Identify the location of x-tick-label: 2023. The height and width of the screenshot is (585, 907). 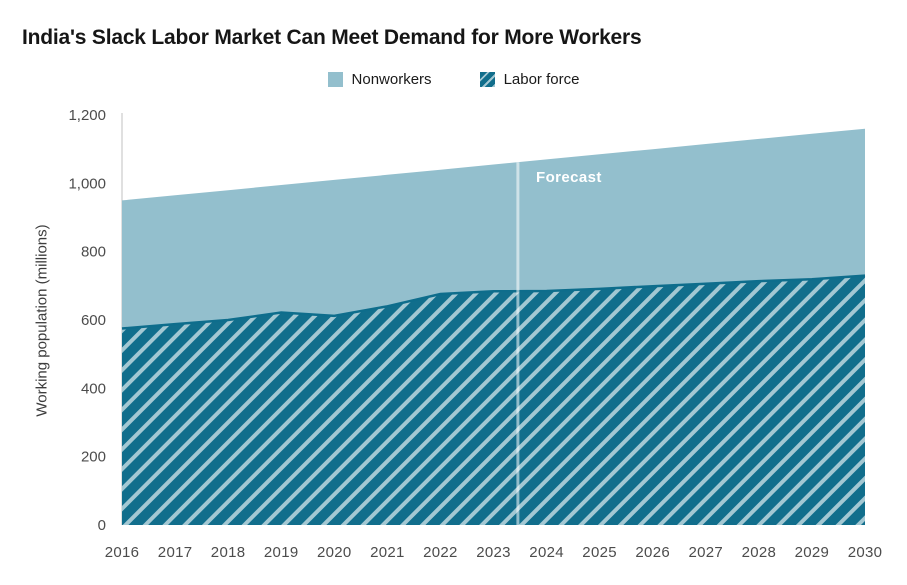
(493, 552).